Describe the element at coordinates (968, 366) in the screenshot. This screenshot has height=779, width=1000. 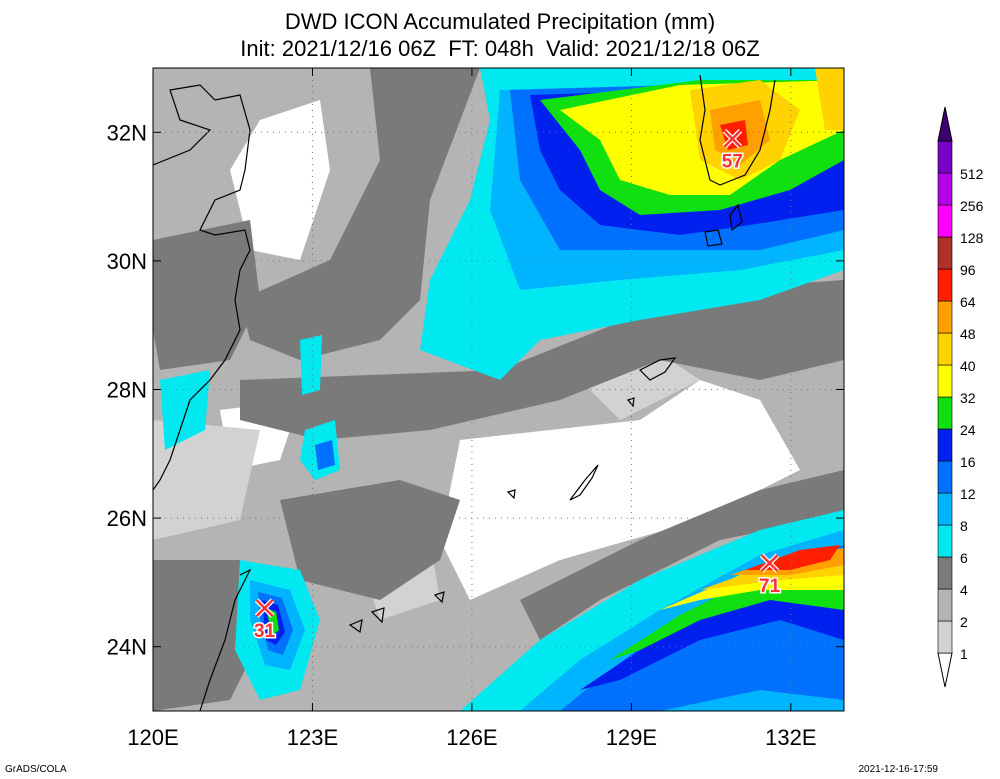
I see `colorbar-label: 40` at that location.